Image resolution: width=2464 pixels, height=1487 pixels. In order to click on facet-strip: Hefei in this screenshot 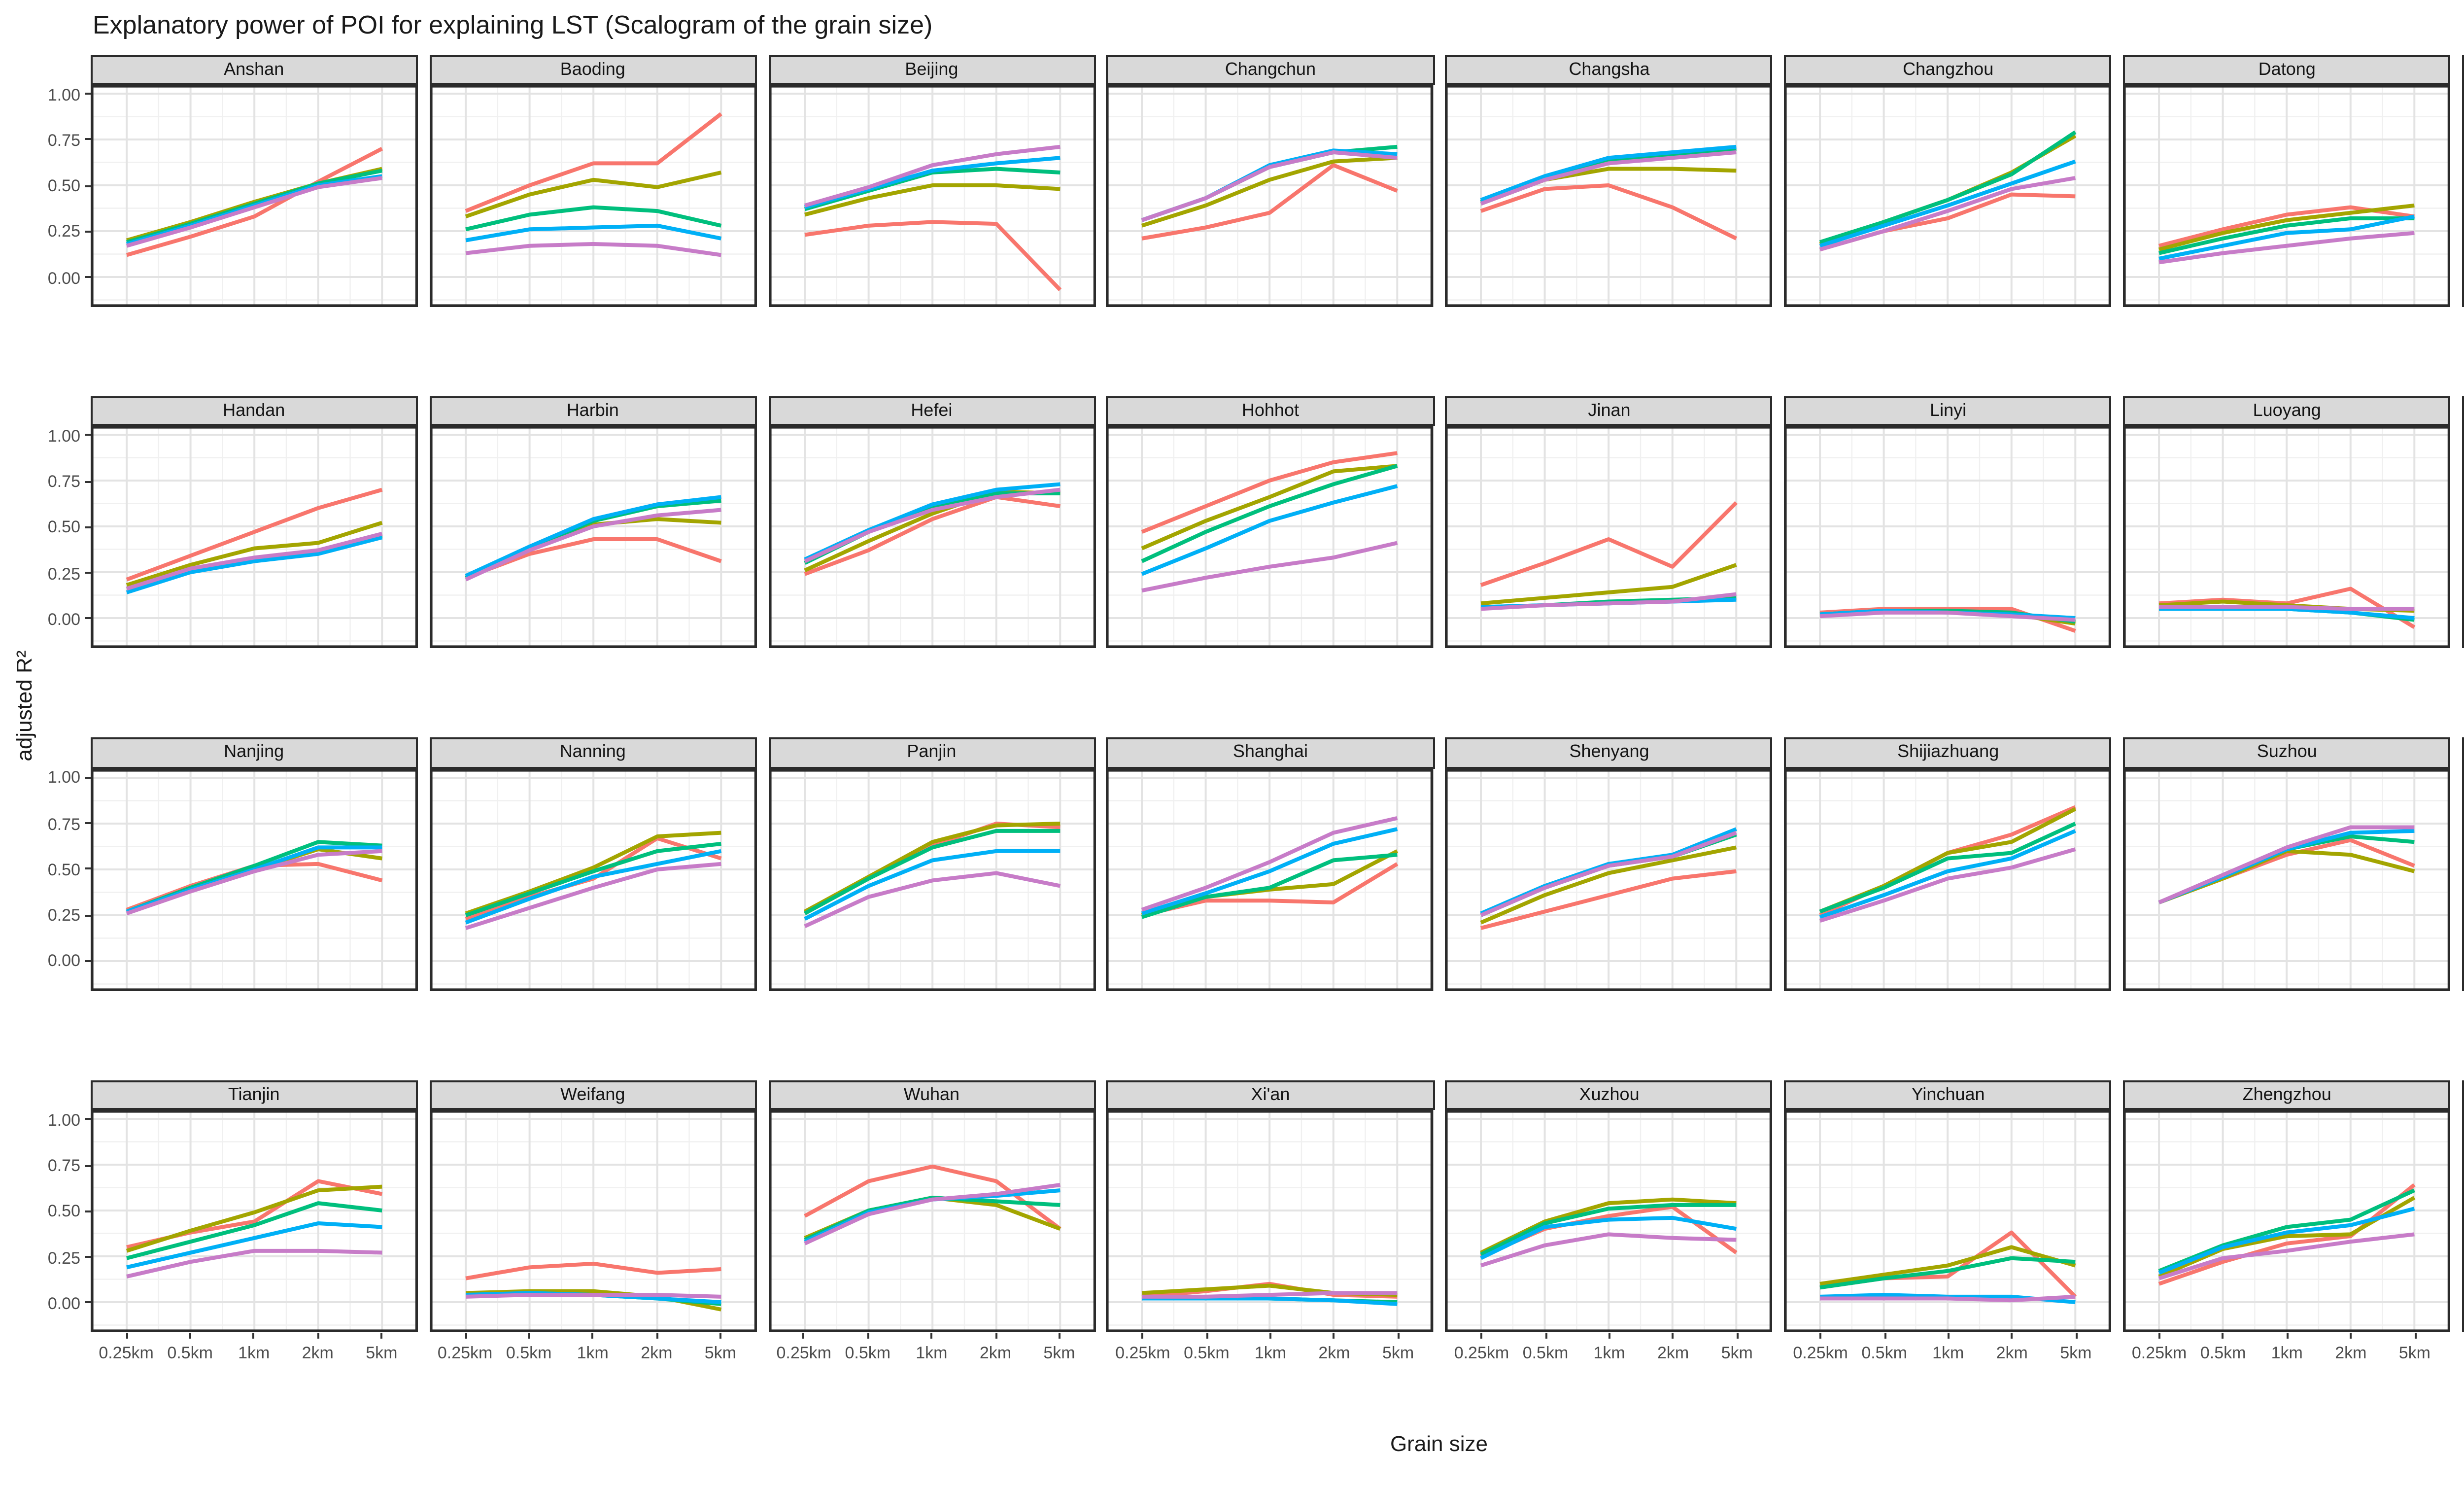, I will do `click(931, 411)`.